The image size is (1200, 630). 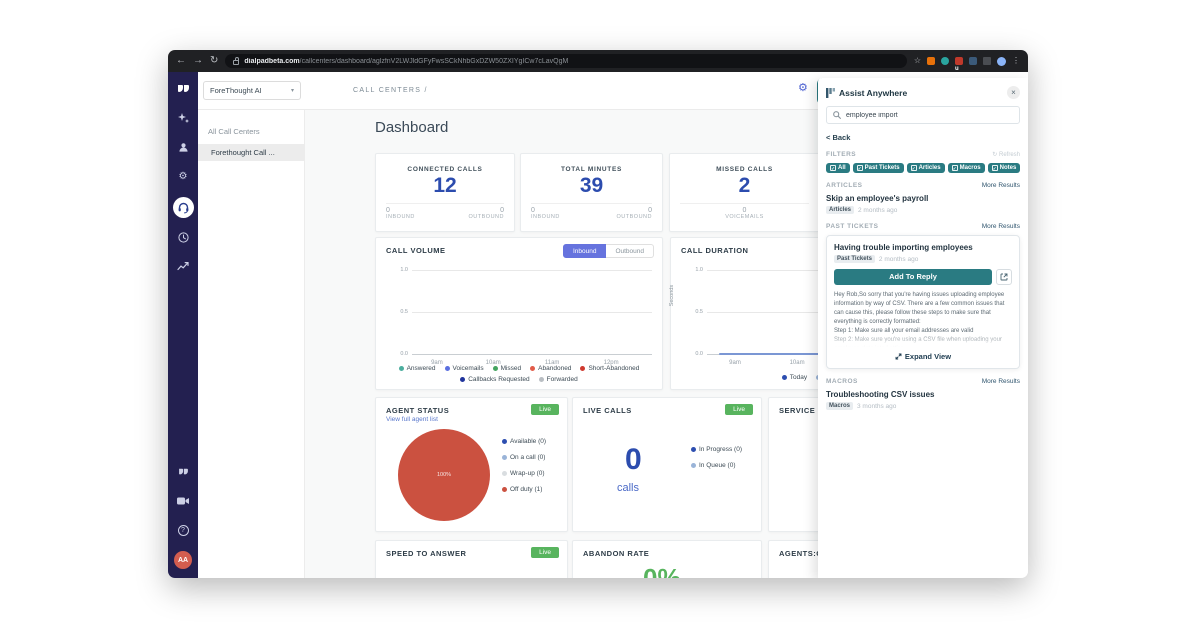 I want to click on dashboard-settings-gear-icon: ⚙, so click(x=803, y=88).